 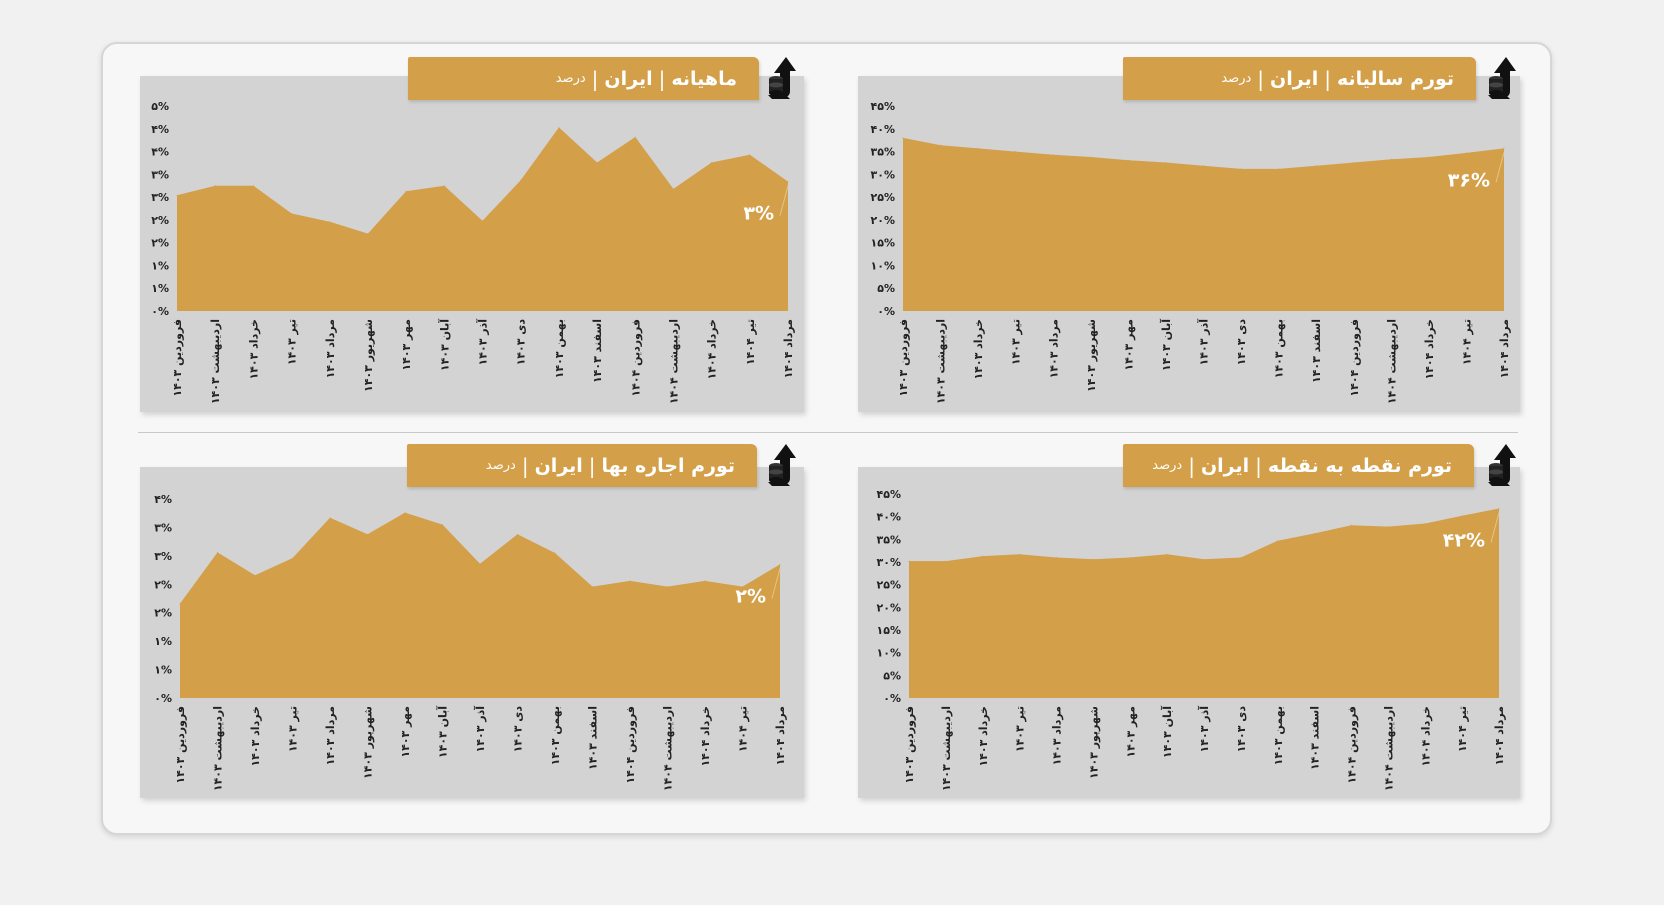 I want to click on y-tick-label: ۵%, so click(x=886, y=288).